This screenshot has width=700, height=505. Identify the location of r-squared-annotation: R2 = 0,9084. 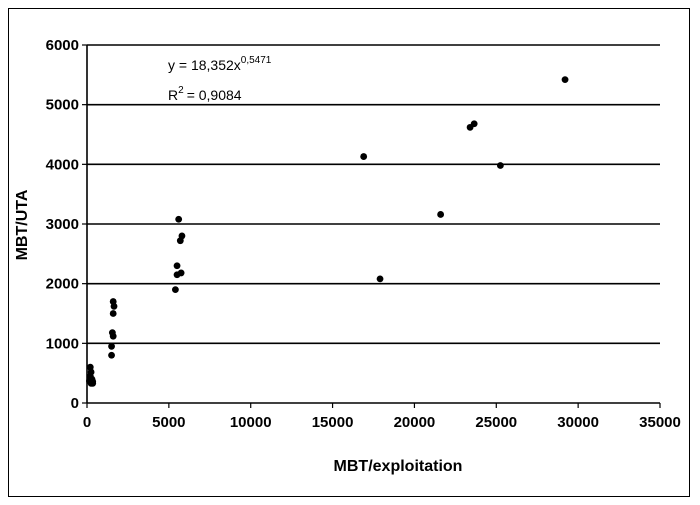
(205, 94).